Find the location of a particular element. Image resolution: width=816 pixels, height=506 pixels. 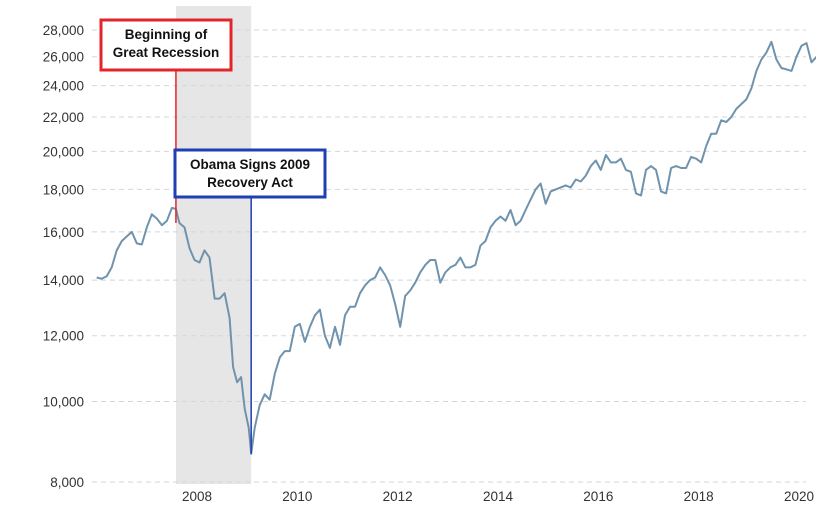

annotation-text: Obama Signs 2009 is located at coordinates (250, 164).